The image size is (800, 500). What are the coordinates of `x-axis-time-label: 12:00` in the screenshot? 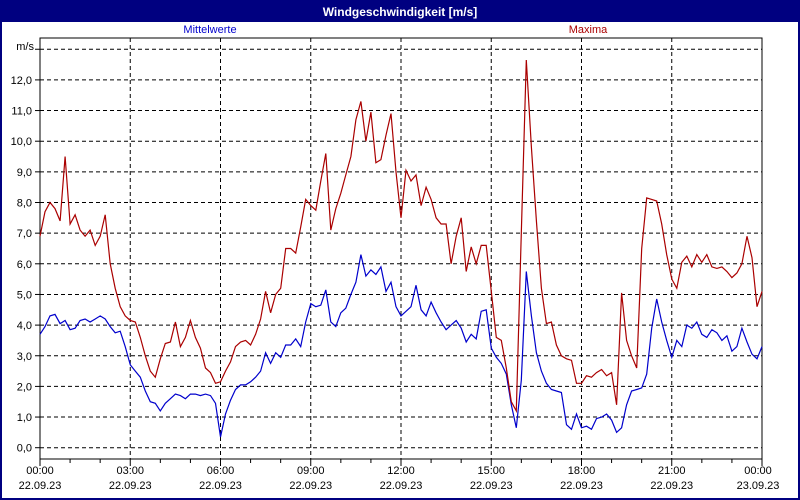 It's located at (401, 471).